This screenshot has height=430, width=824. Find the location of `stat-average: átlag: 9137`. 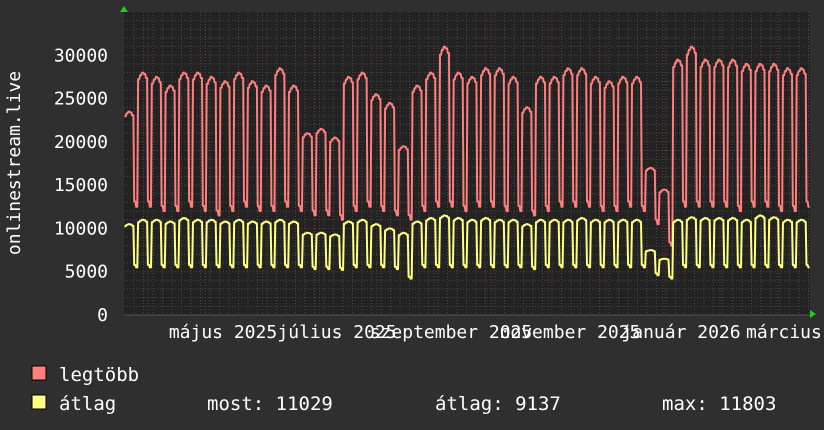

stat-average: átlag: 9137 is located at coordinates (498, 404).